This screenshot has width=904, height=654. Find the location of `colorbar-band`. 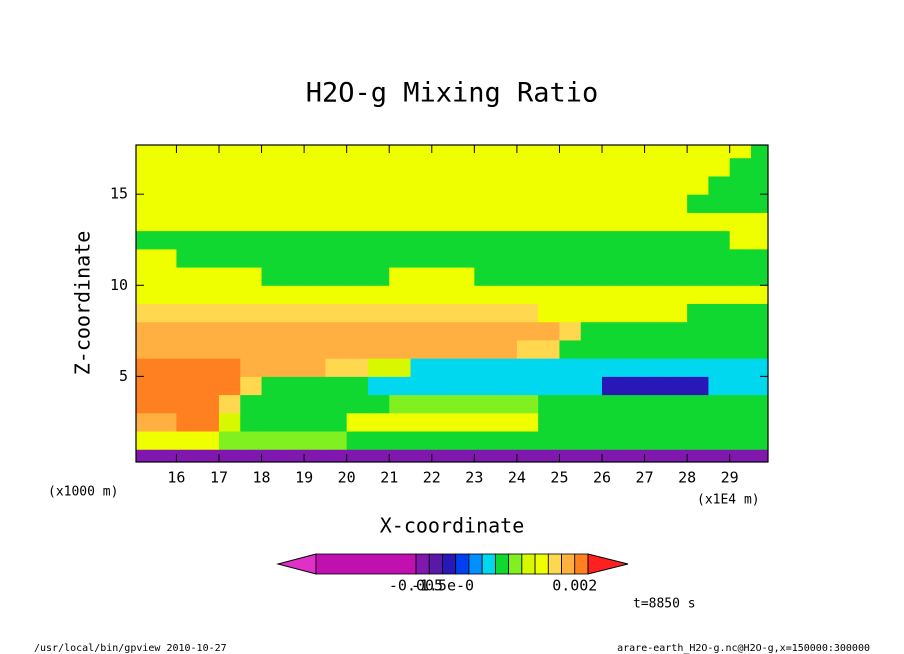

colorbar-band is located at coordinates (366, 564).